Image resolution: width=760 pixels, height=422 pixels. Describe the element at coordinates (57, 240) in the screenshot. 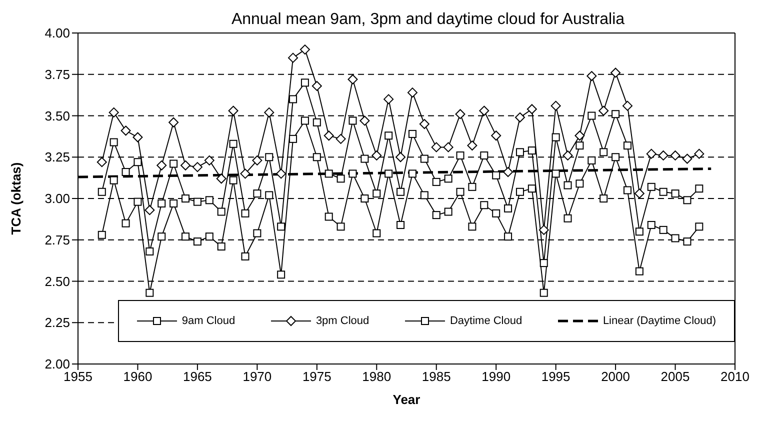

I see `y-tick-label: 2.75` at that location.